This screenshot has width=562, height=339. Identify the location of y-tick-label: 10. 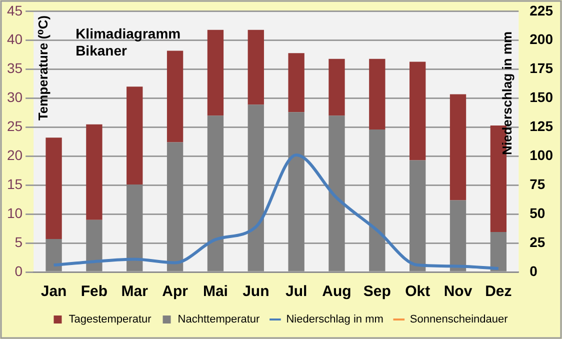
(14, 212).